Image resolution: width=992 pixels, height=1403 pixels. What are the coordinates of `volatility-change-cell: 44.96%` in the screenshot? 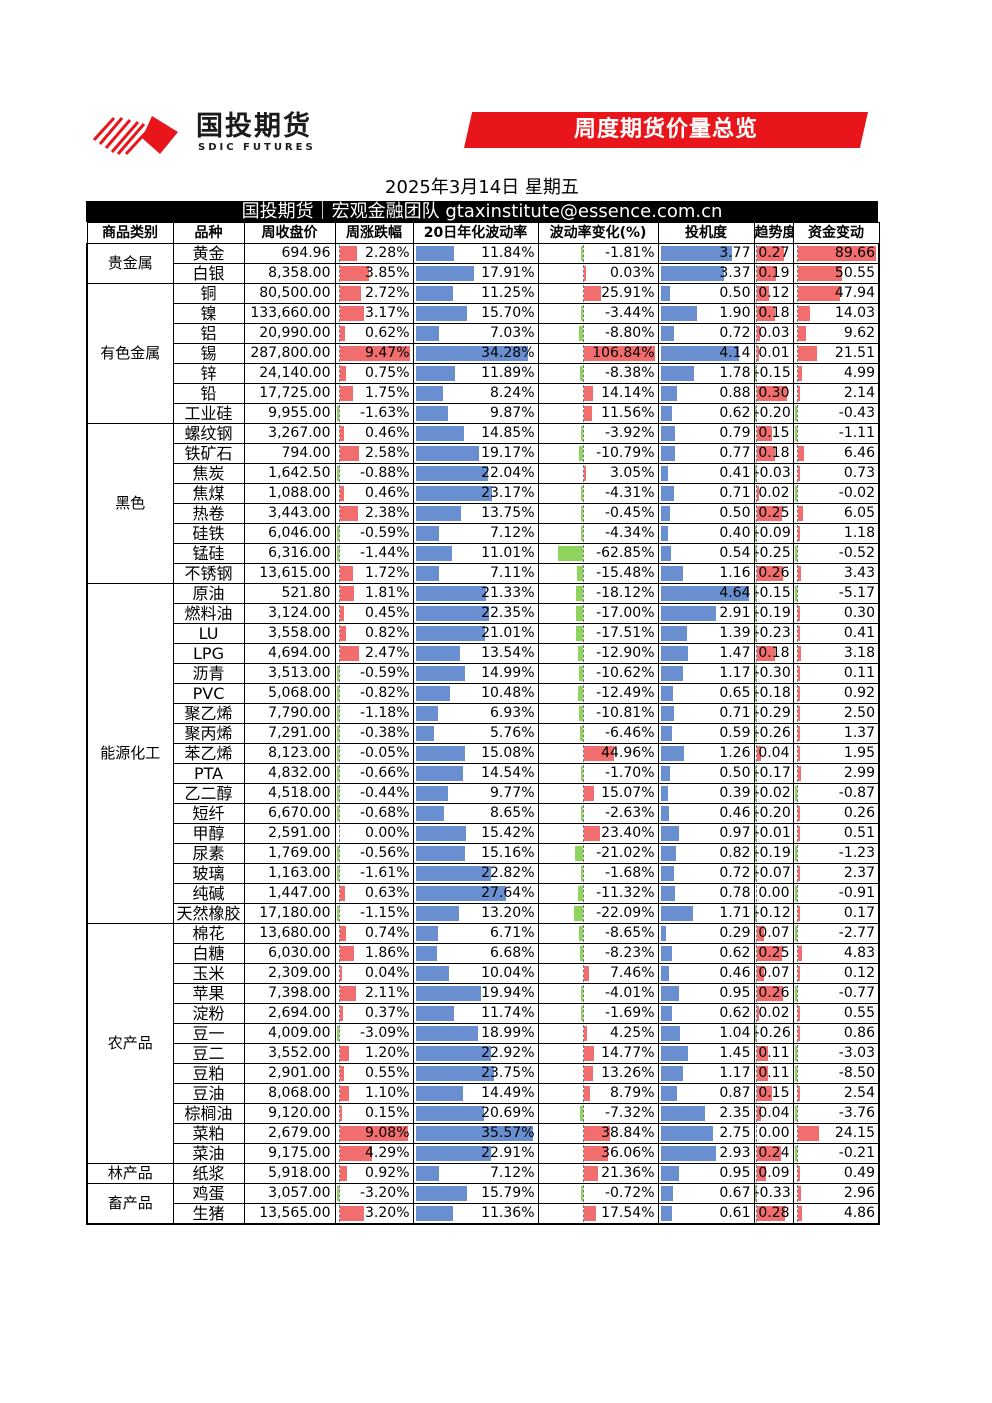 It's located at (598, 753).